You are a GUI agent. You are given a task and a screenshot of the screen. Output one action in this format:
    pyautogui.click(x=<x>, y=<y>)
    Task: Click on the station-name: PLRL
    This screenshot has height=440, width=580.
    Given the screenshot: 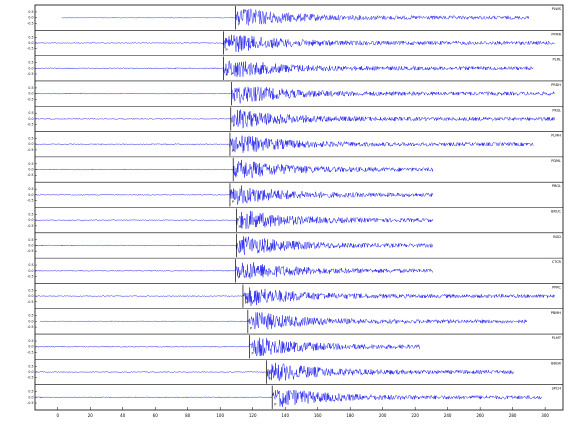 What is the action you would take?
    pyautogui.click(x=557, y=60)
    